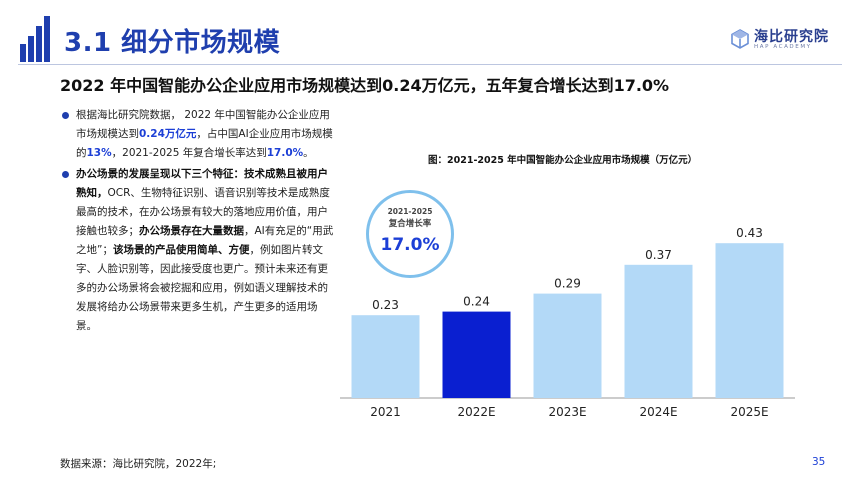 This screenshot has width=860, height=484. Describe the element at coordinates (749, 233) in the screenshot. I see `data-label-2025E: 0.43` at that location.